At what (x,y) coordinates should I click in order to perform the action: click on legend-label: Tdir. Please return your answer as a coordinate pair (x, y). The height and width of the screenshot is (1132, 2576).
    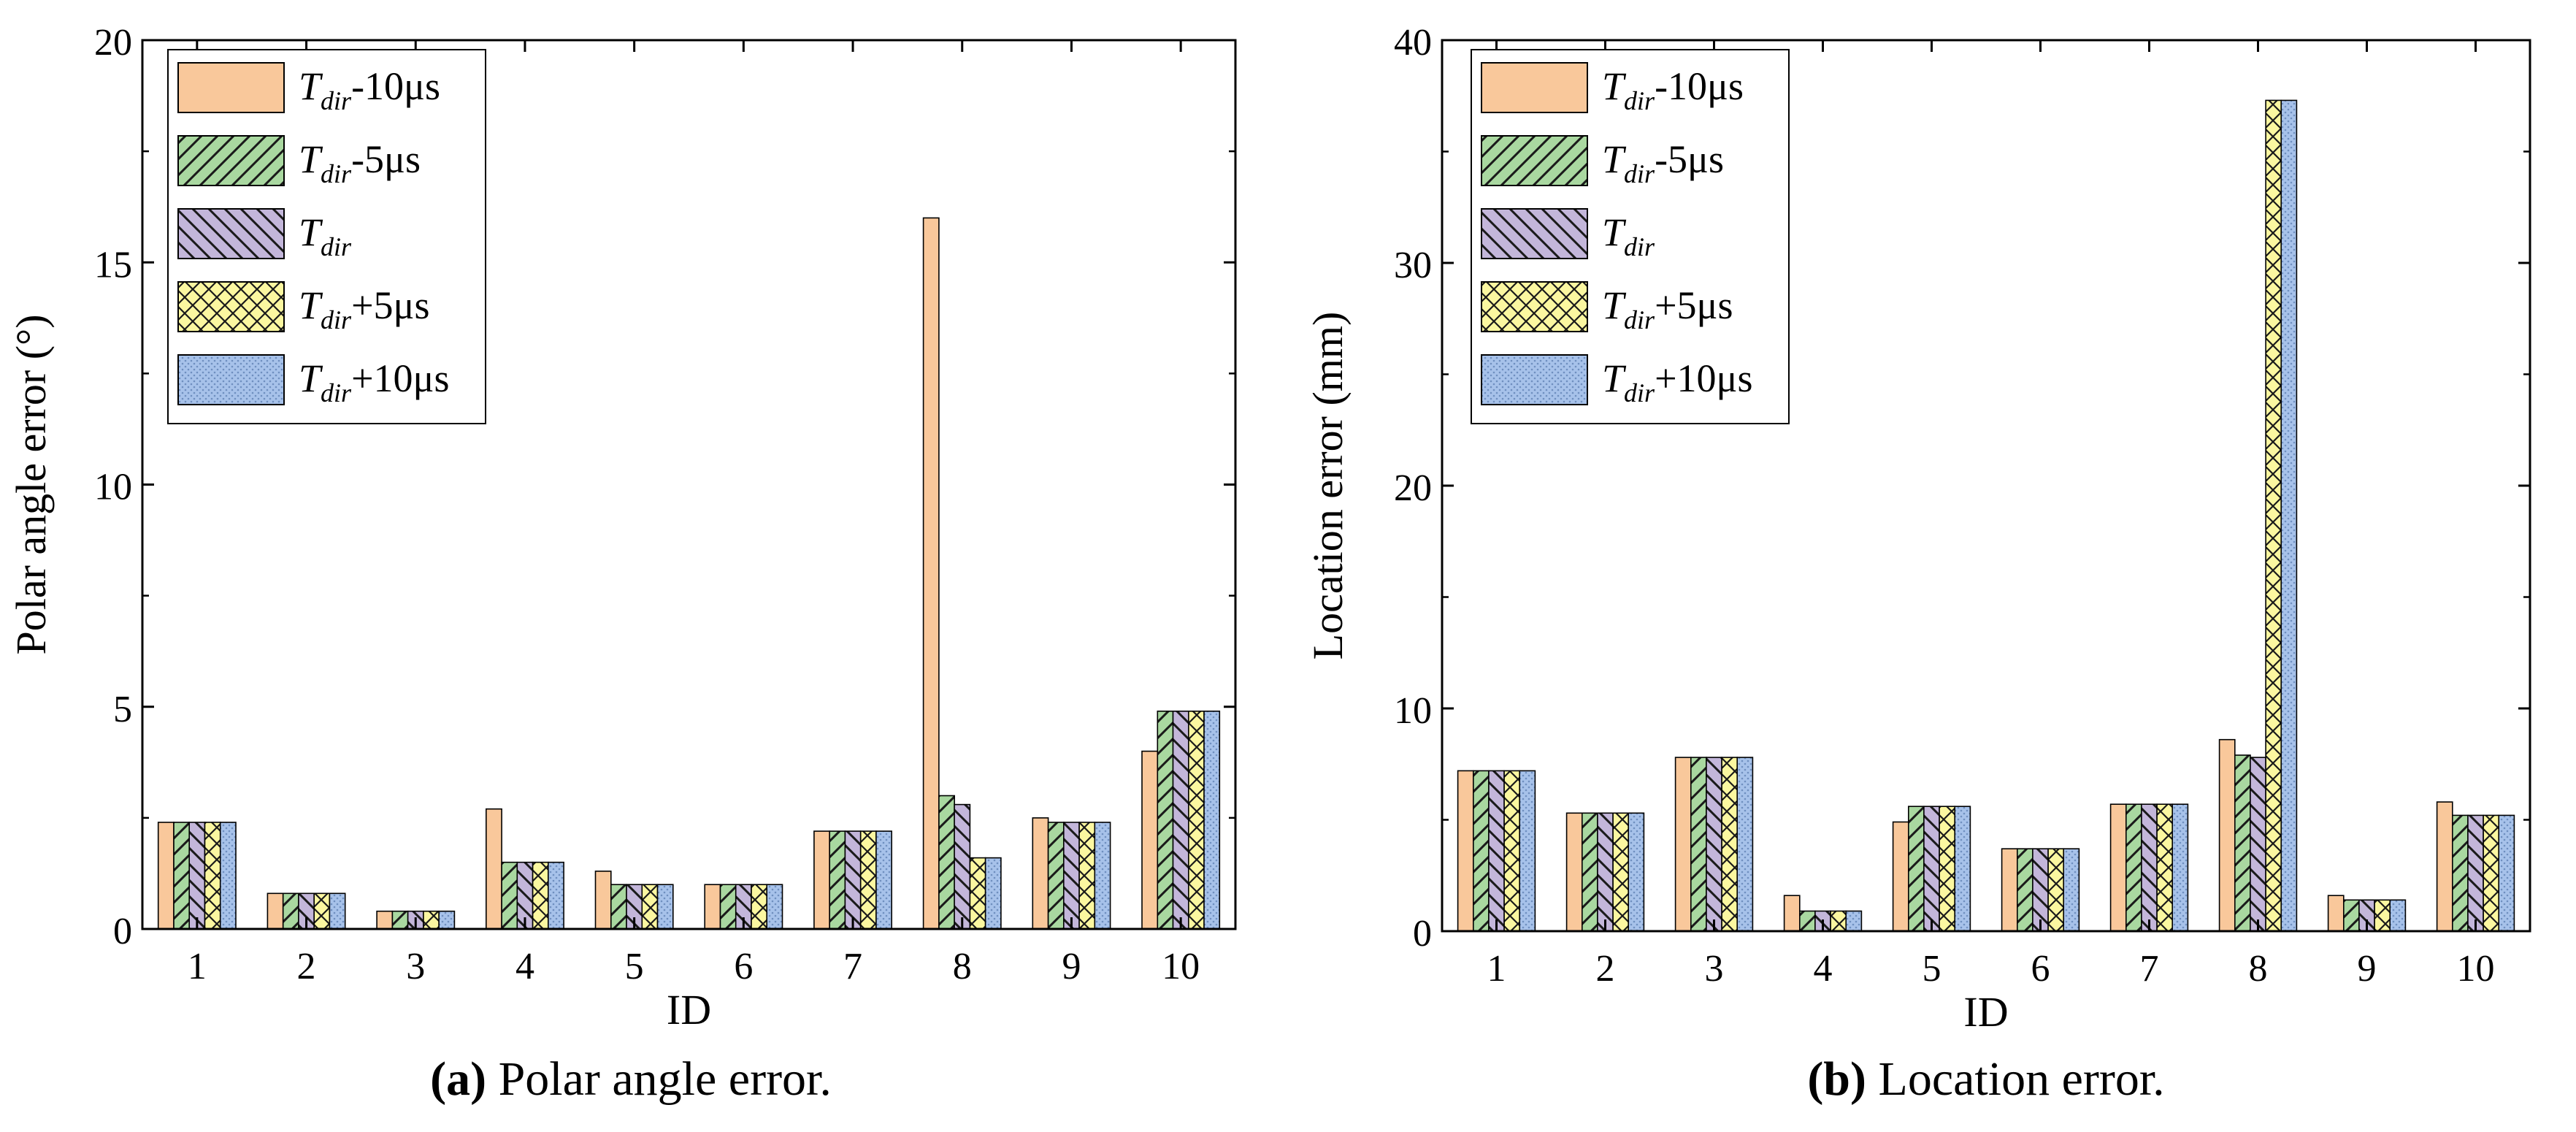
    Looking at the image, I should click on (1629, 235).